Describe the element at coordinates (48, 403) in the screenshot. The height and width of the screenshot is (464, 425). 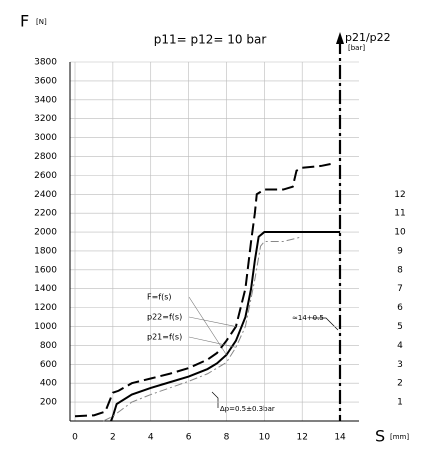
I see `y-tick-label: 200` at that location.